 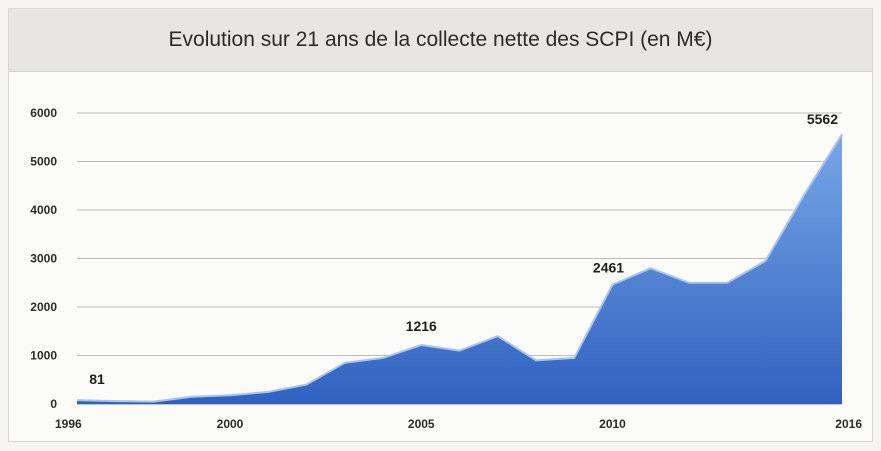 What do you see at coordinates (848, 424) in the screenshot?
I see `x-tick-label: 2016` at bounding box center [848, 424].